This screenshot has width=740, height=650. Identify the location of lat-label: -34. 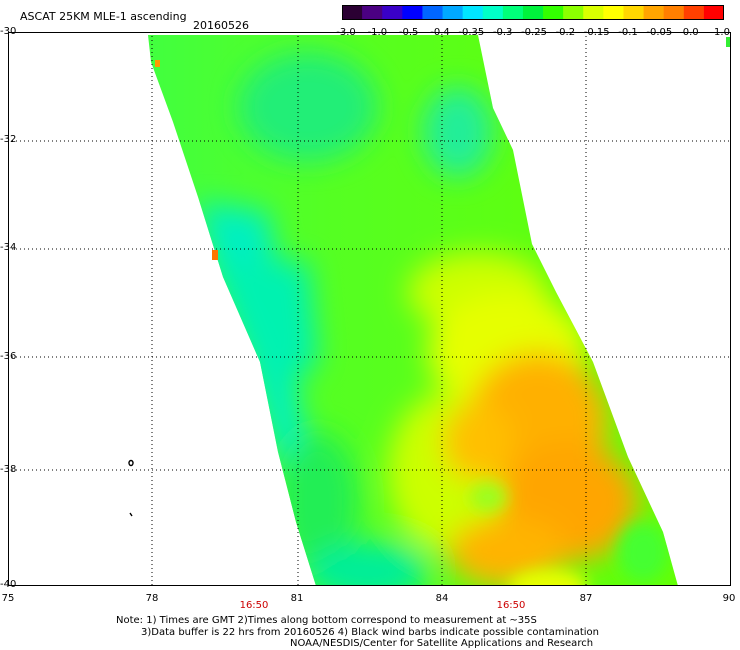
(8, 247).